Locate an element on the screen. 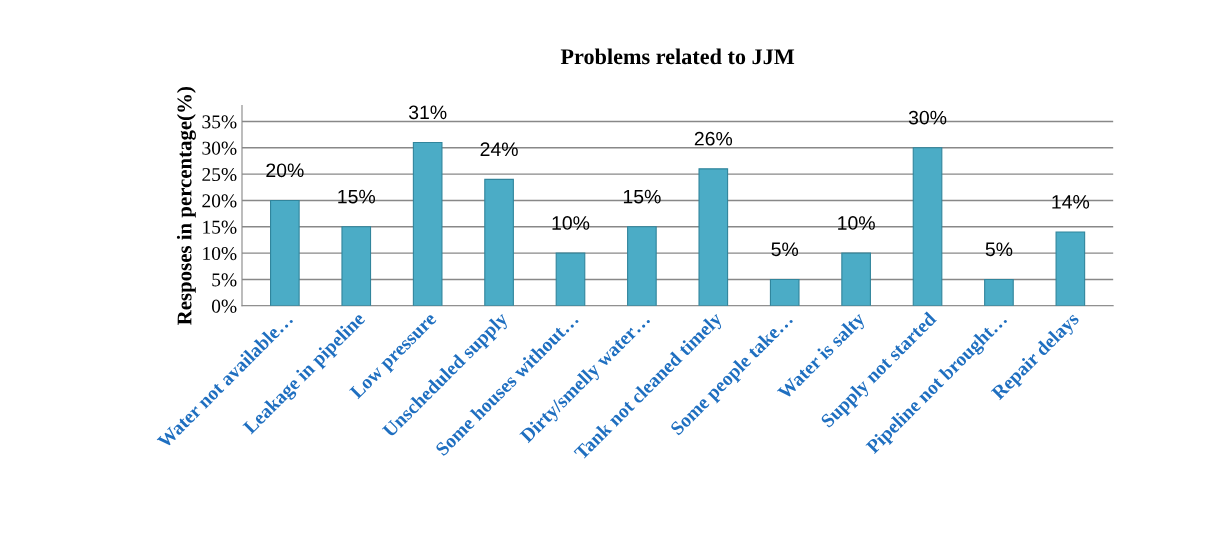  y-tick-label: 35% is located at coordinates (219, 122).